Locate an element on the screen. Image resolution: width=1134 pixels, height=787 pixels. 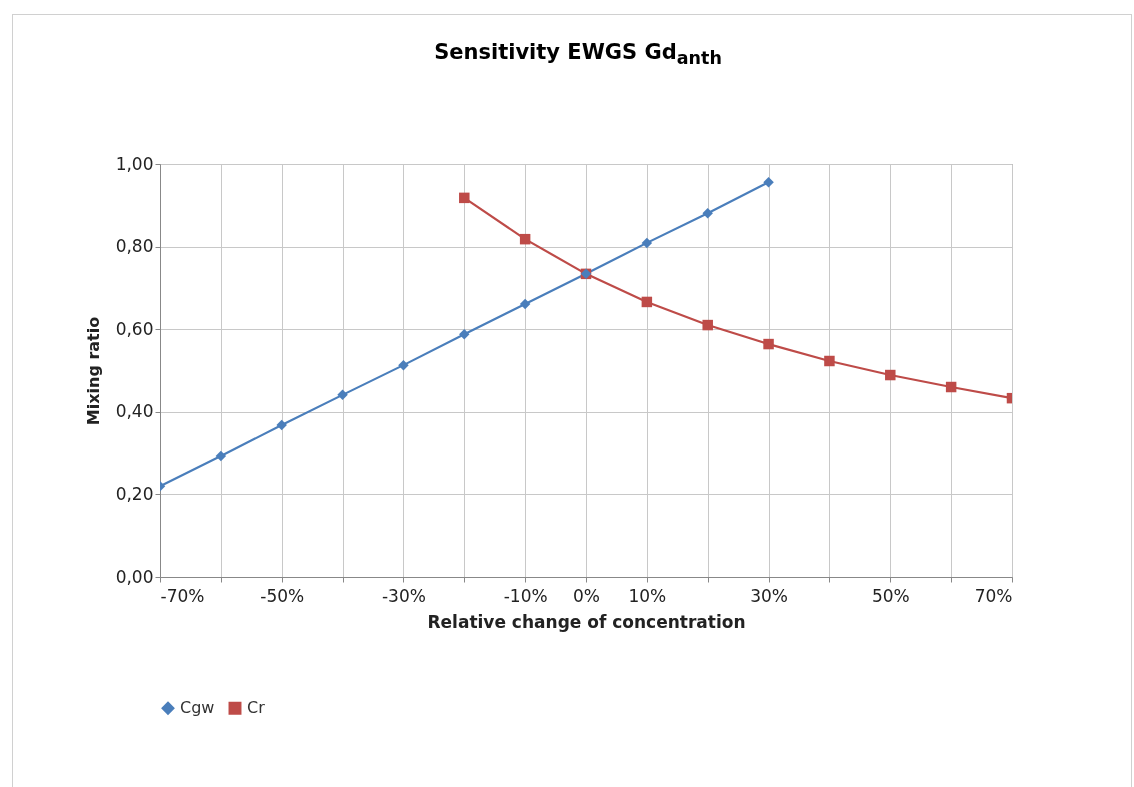
x-tick-label: -50% is located at coordinates (282, 595).